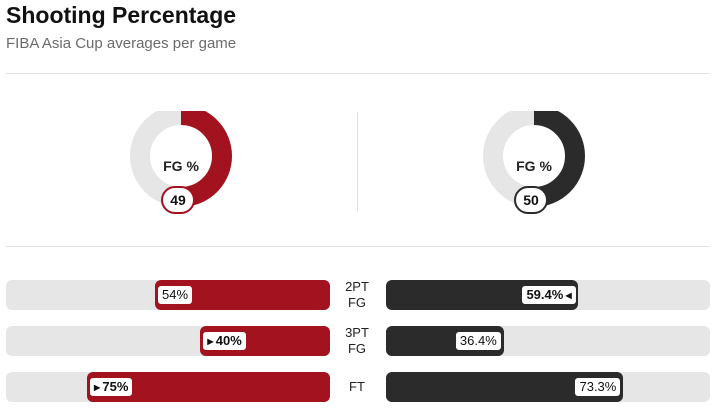 This screenshot has height=416, width=720. What do you see at coordinates (531, 200) in the screenshot?
I see `donut-team2-value: 50` at bounding box center [531, 200].